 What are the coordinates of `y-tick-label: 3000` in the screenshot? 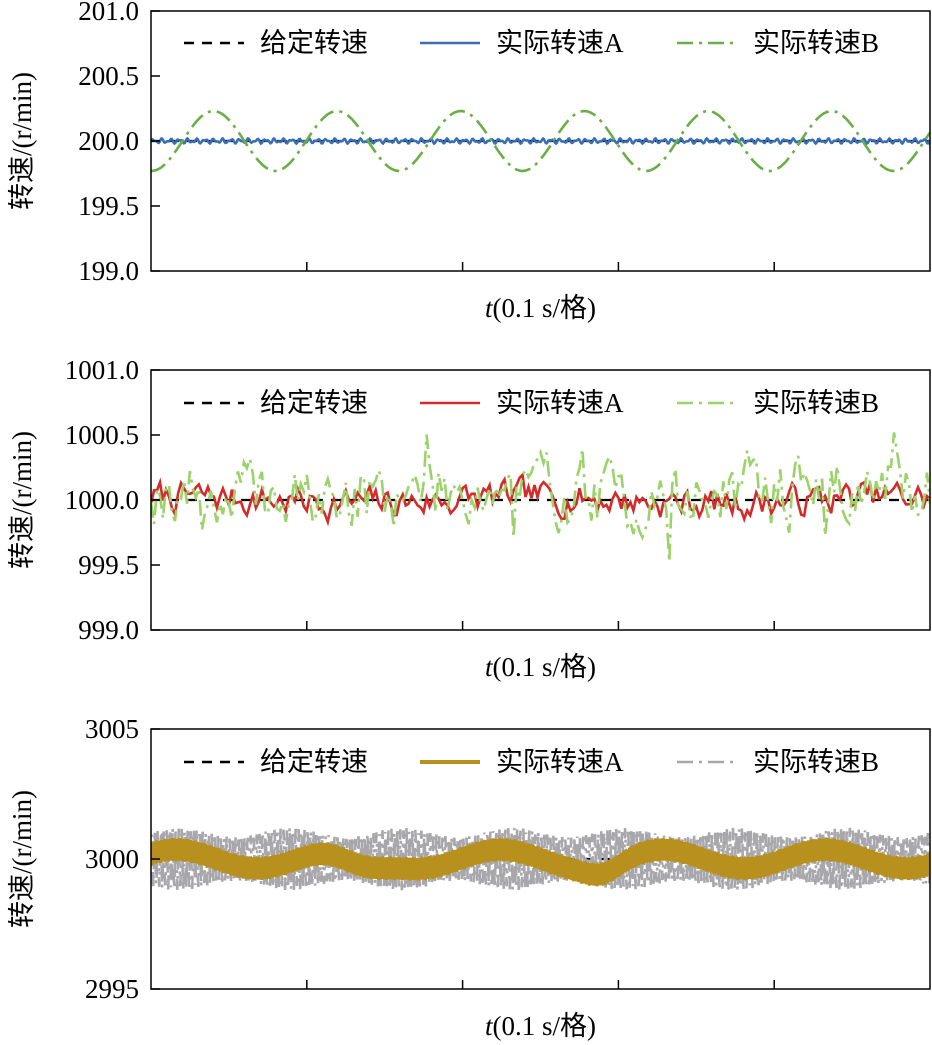 It's located at (112, 859).